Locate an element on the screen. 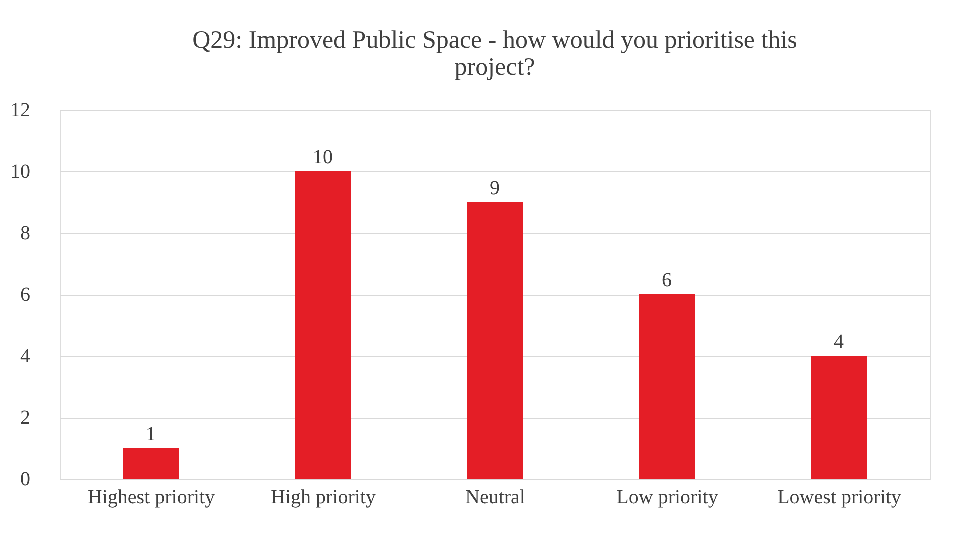 Image resolution: width=953 pixels, height=549 pixels. y-tick-label: 10 is located at coordinates (20, 172).